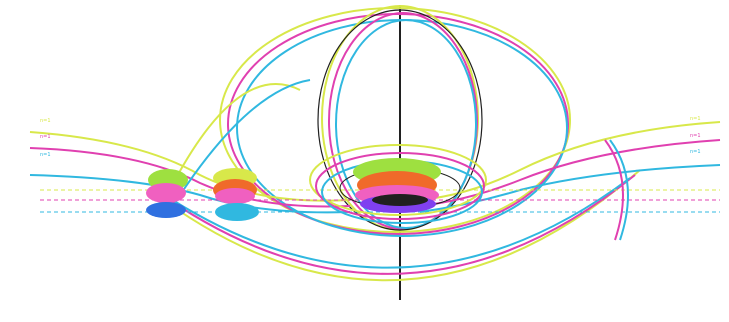 This screenshot has width=729, height=322. What do you see at coordinates (400, 186) in the screenshot?
I see `central-loop-magenta` at bounding box center [400, 186].